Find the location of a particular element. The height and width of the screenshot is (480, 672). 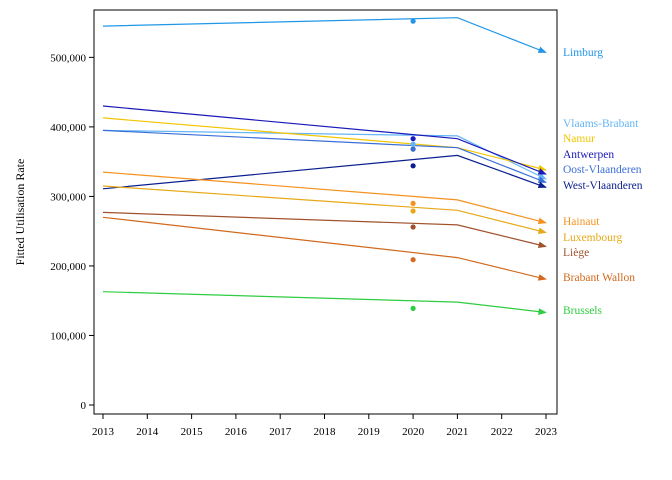

series-label: Liège is located at coordinates (576, 253).